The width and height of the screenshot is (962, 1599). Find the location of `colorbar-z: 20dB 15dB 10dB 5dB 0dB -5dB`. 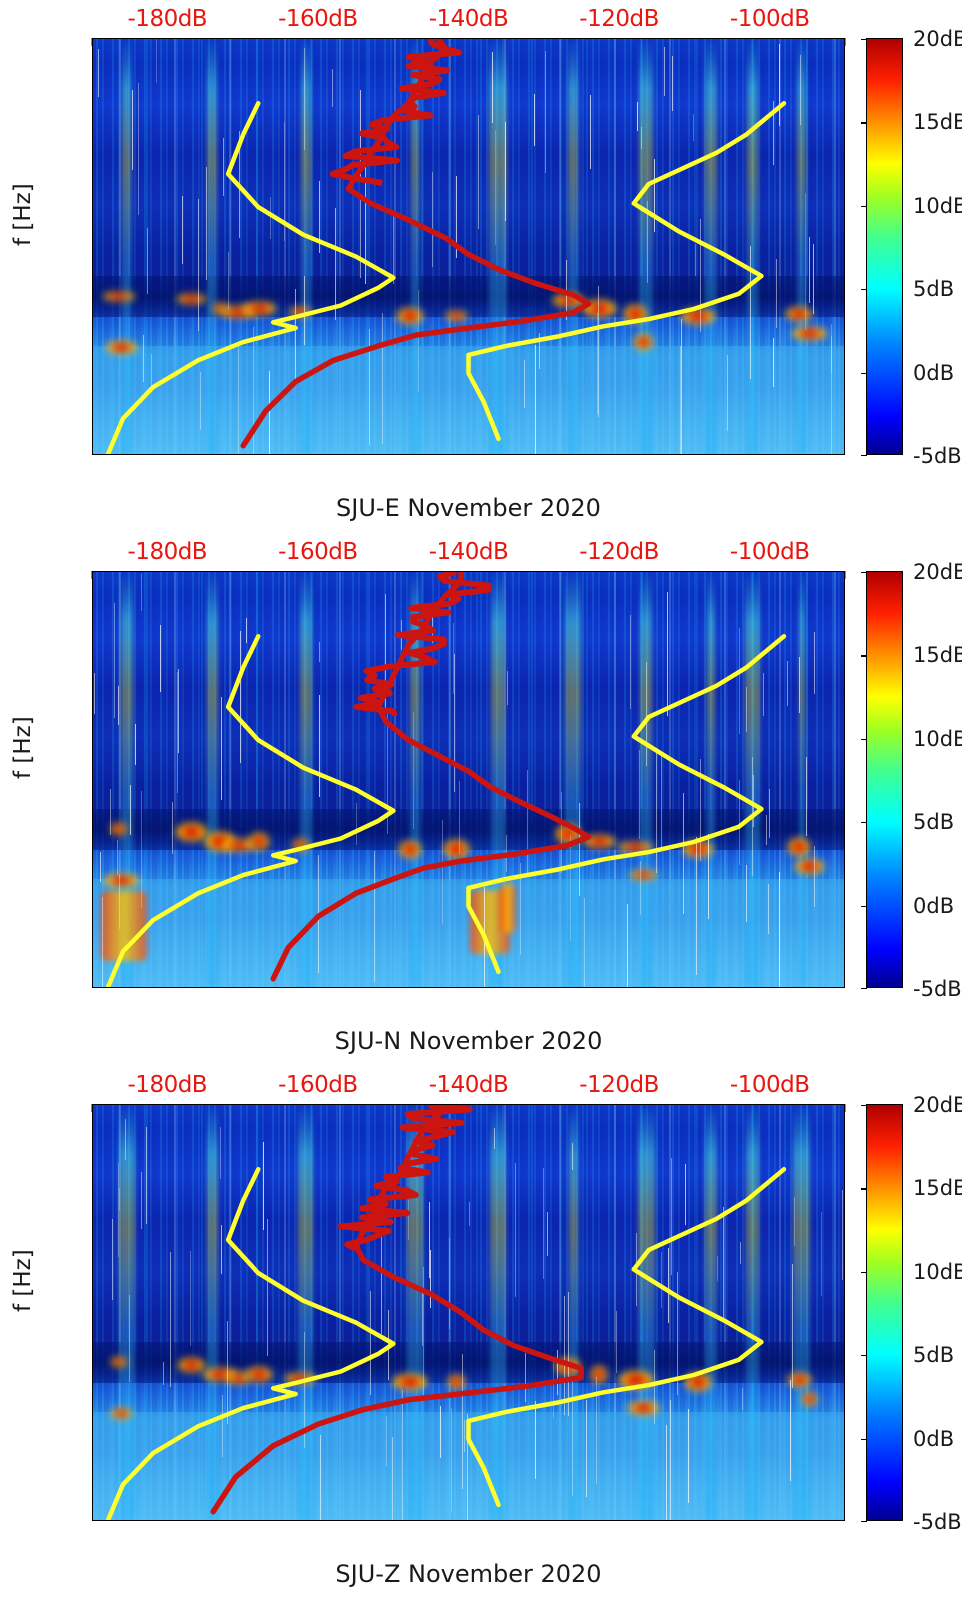

colorbar-z: 20dB 15dB 10dB 5dB 0dB -5dB is located at coordinates (911, 1313).